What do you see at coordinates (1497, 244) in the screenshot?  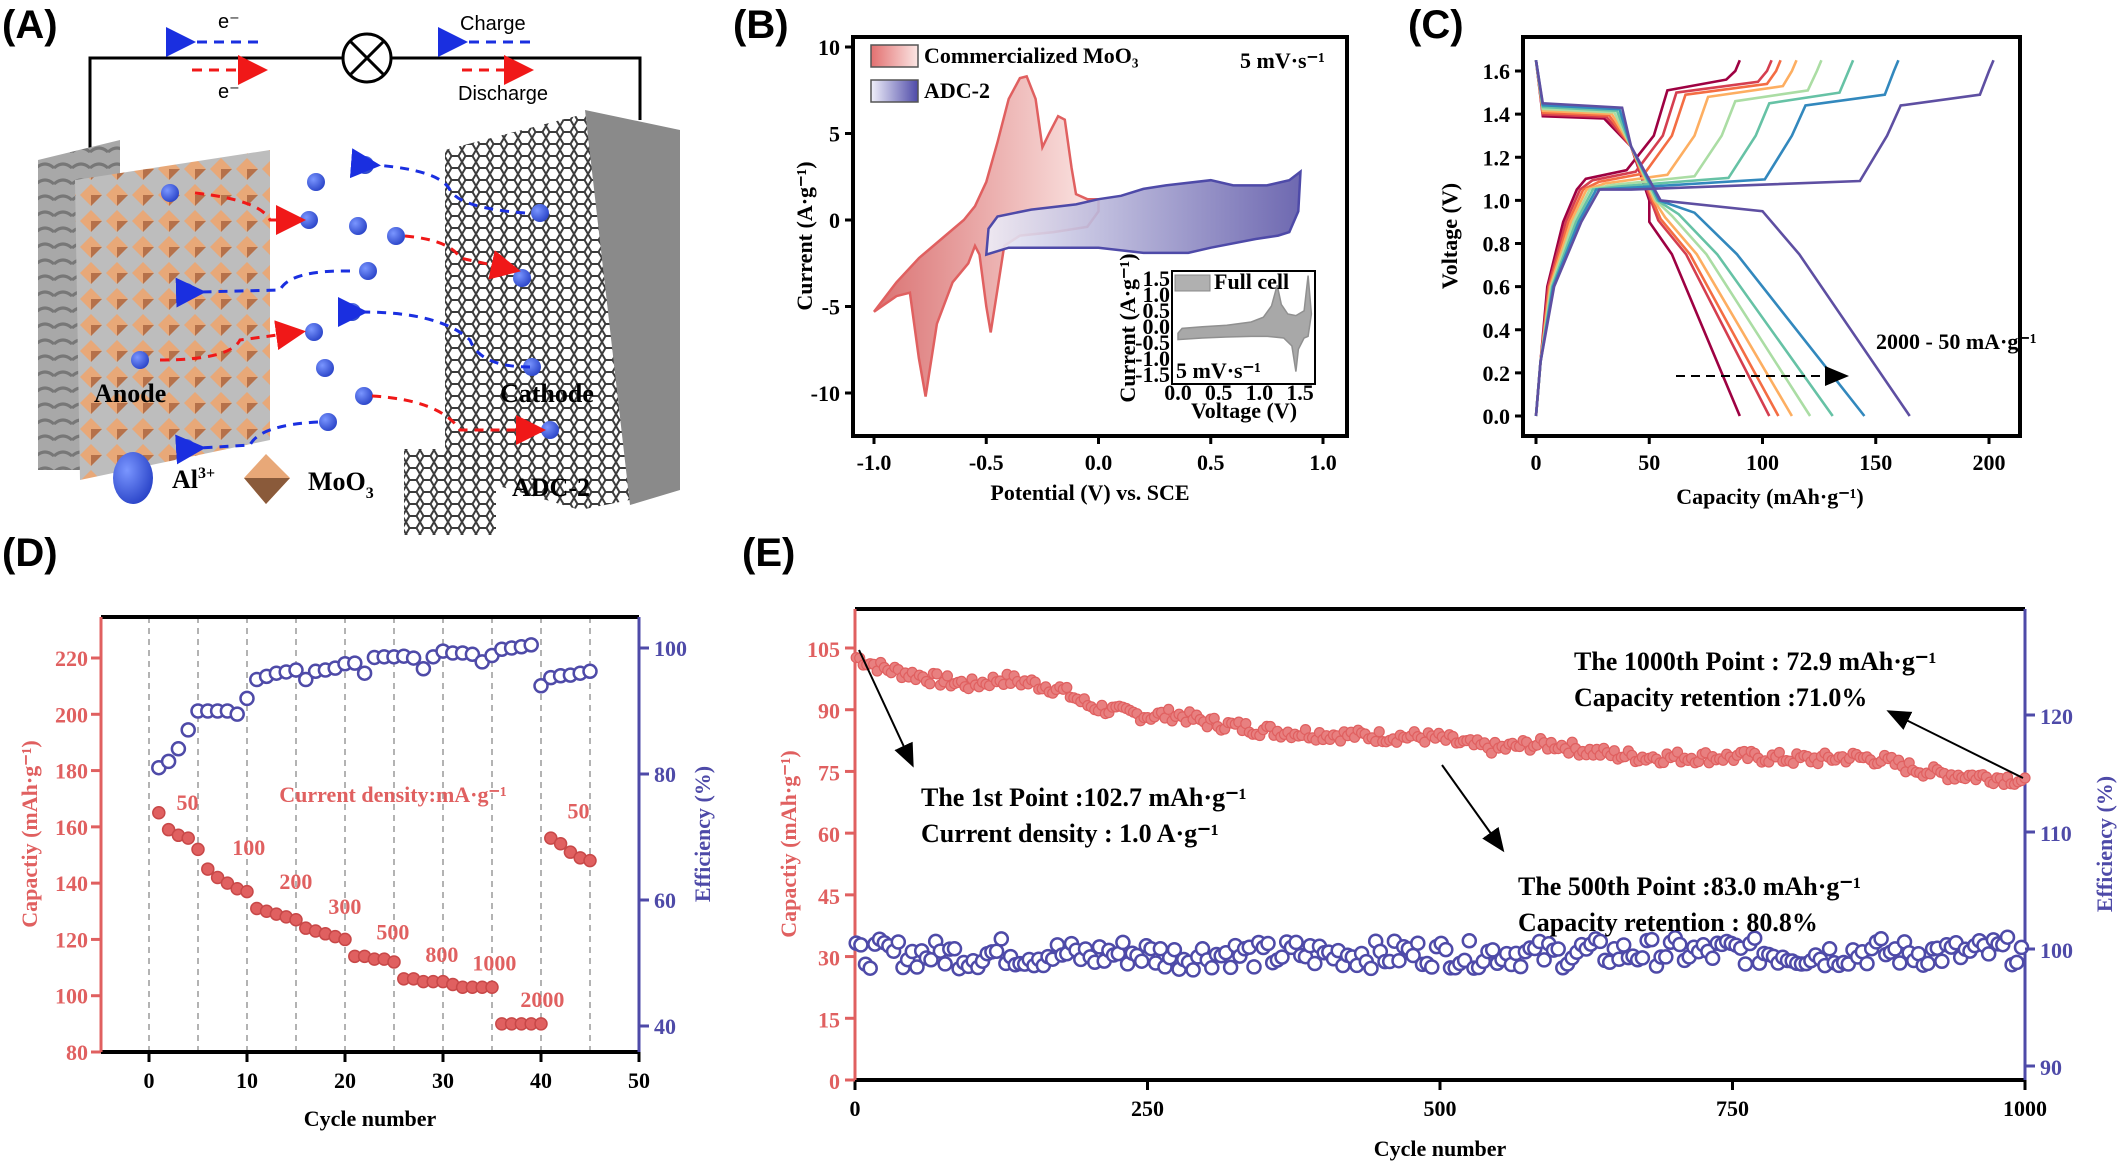 I see `y-tick-label: 0.8` at bounding box center [1497, 244].